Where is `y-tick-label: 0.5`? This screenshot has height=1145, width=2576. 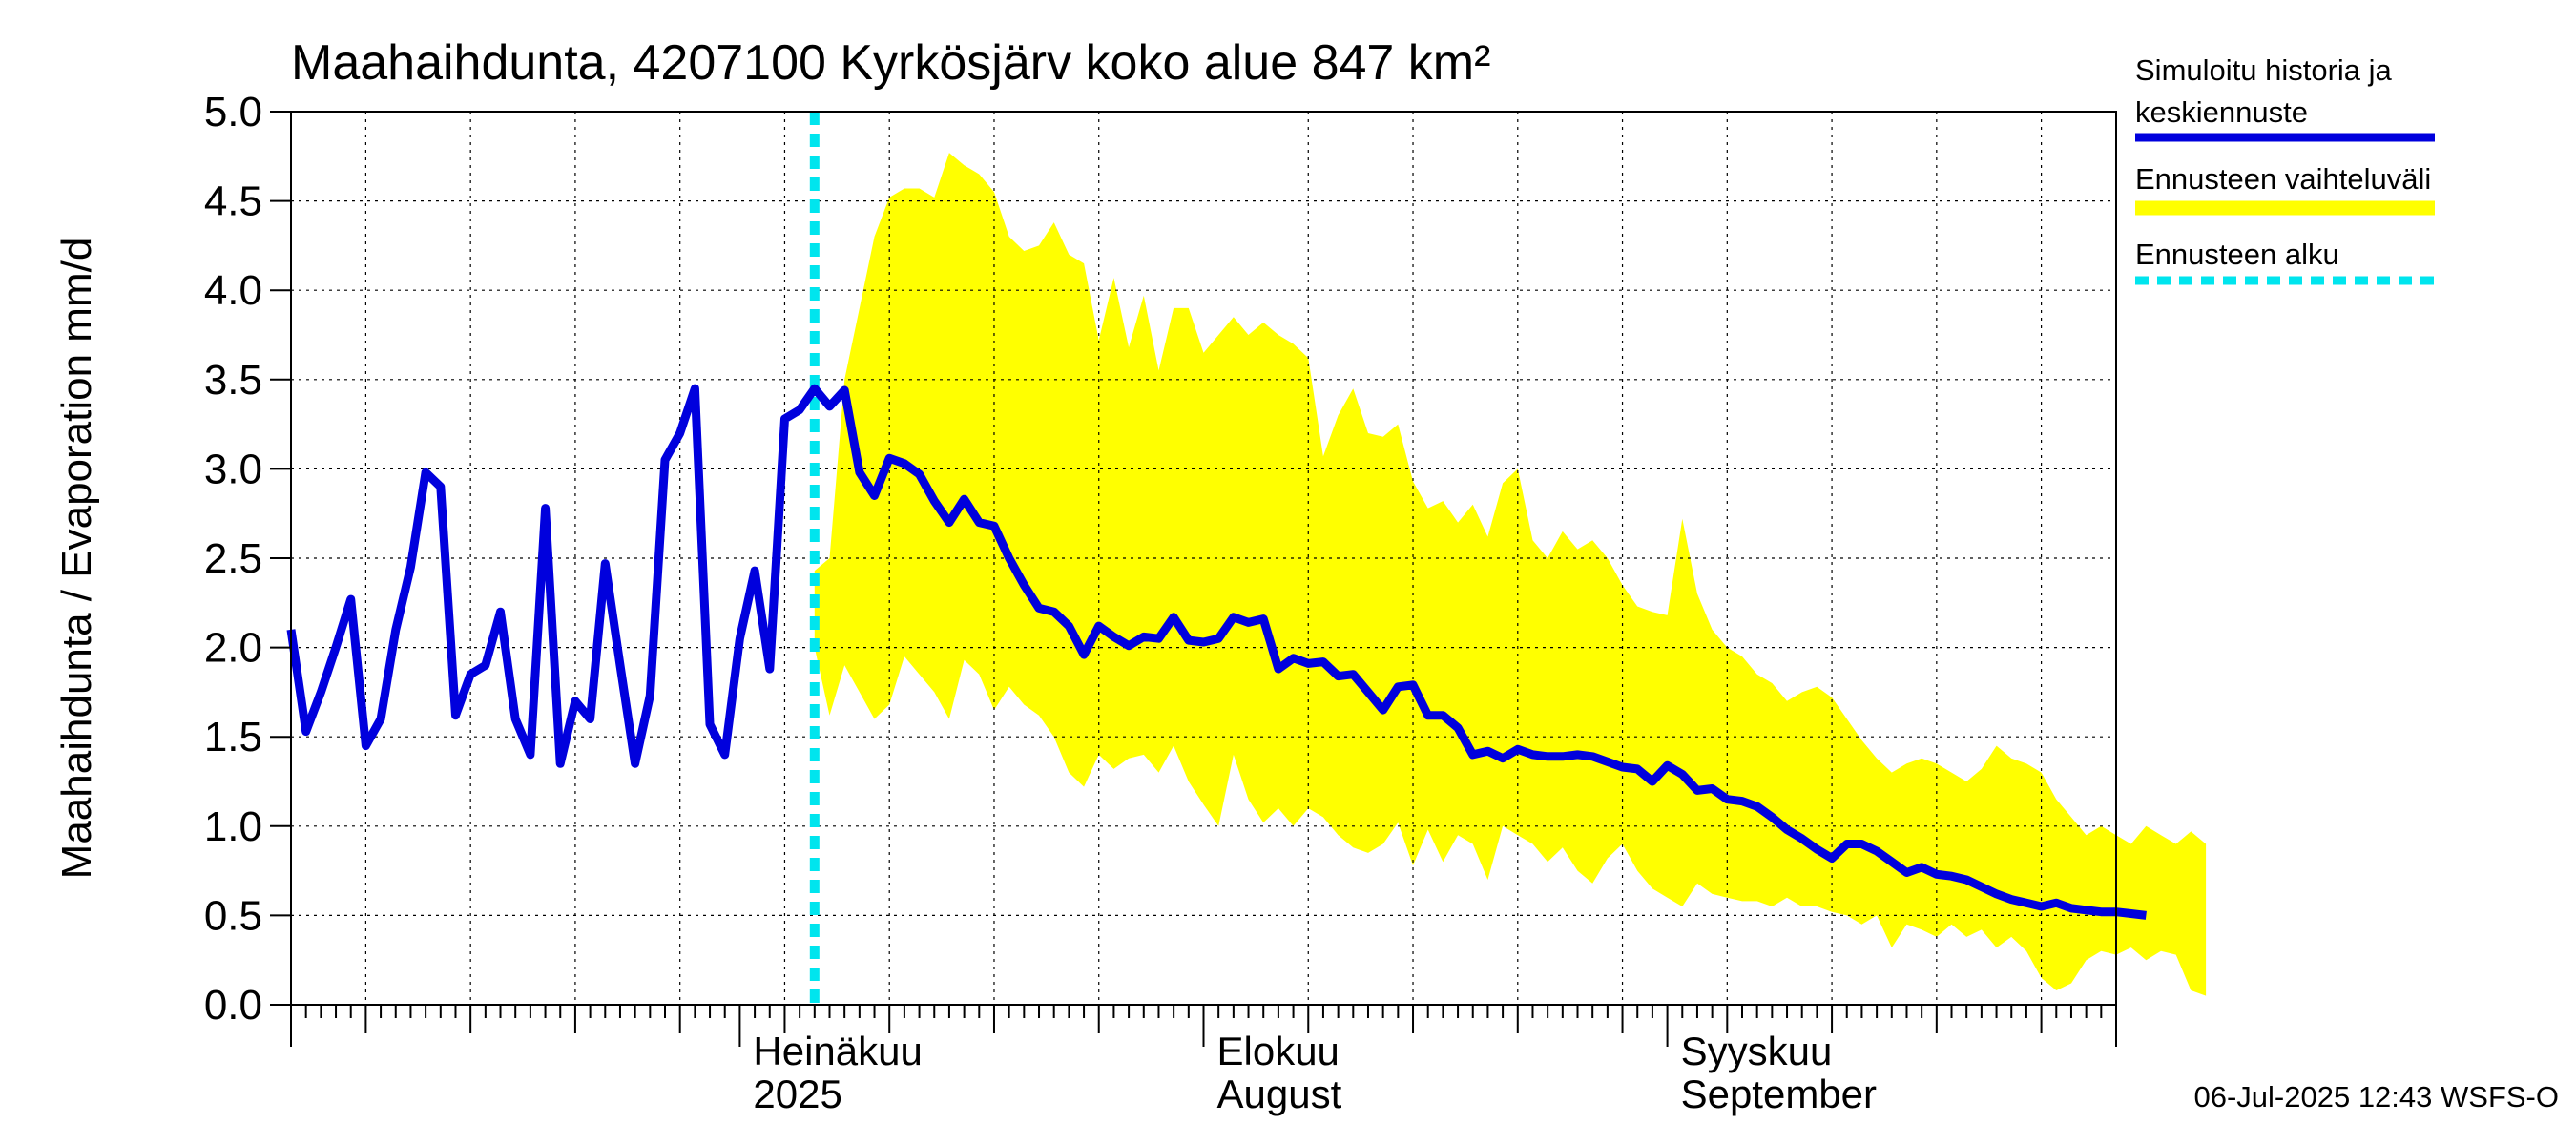 y-tick-label: 0.5 is located at coordinates (233, 916).